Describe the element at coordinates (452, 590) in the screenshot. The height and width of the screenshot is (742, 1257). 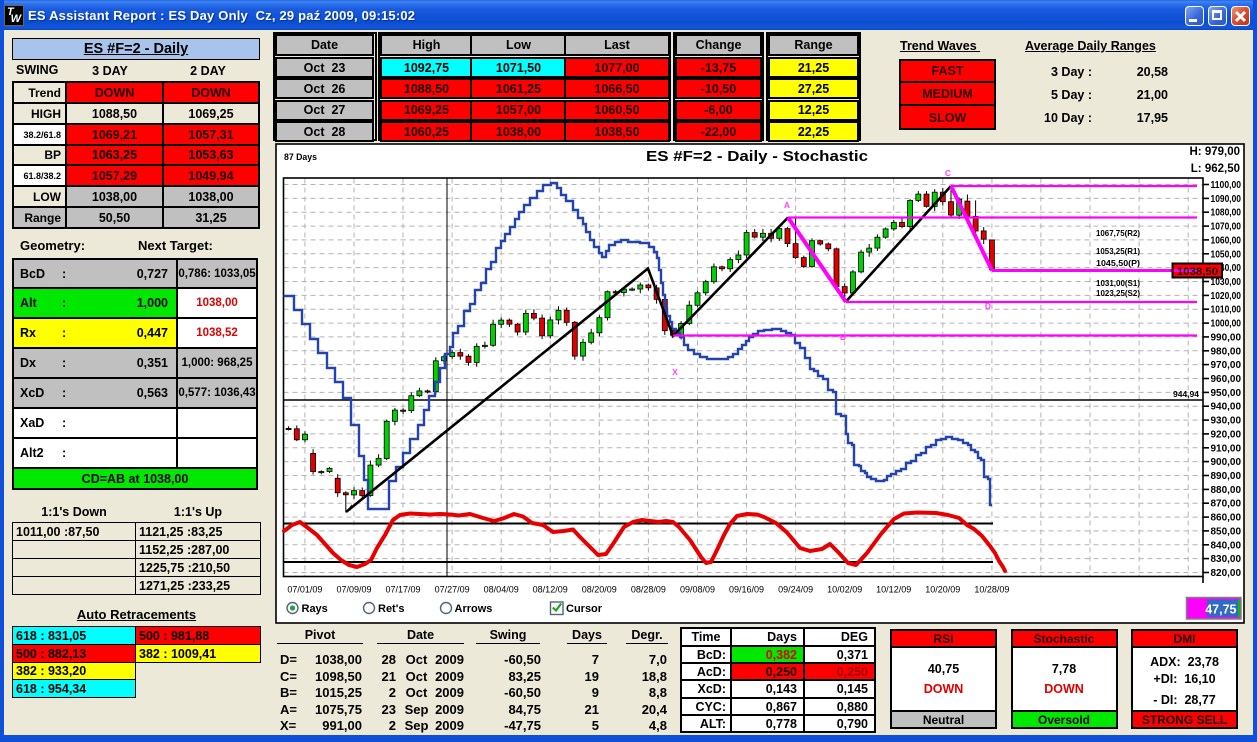
I see `svg-text: 07/27/09` at that location.